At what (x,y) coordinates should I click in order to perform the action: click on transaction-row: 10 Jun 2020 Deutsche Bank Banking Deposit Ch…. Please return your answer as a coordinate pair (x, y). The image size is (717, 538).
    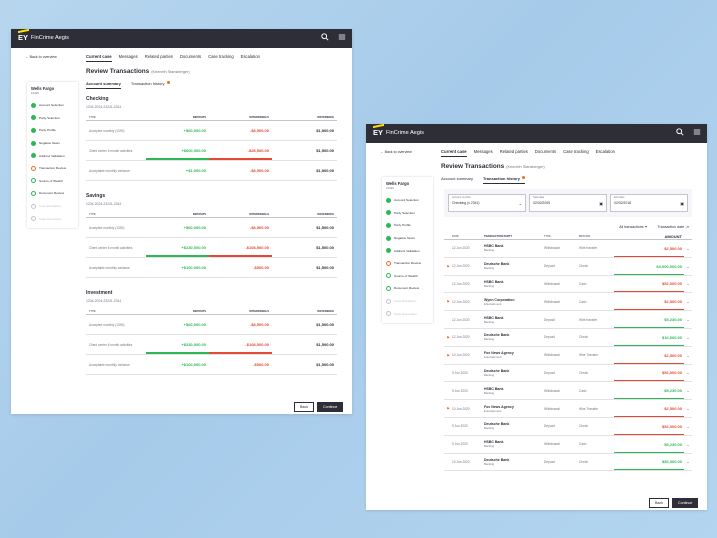
    Looking at the image, I should click on (568, 463).